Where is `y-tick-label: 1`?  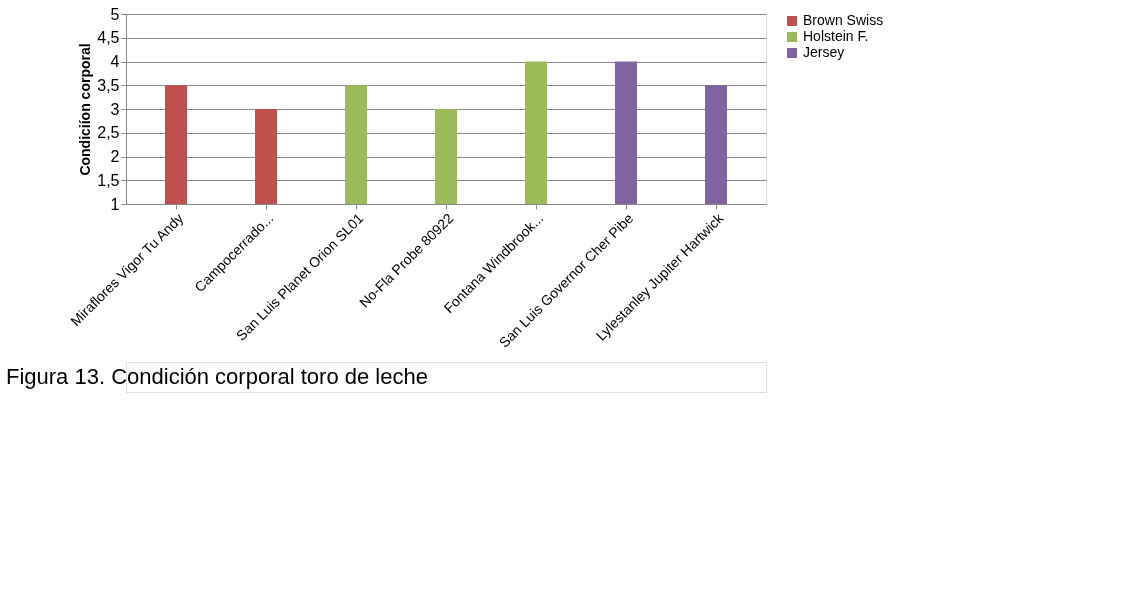 y-tick-label: 1 is located at coordinates (115, 204).